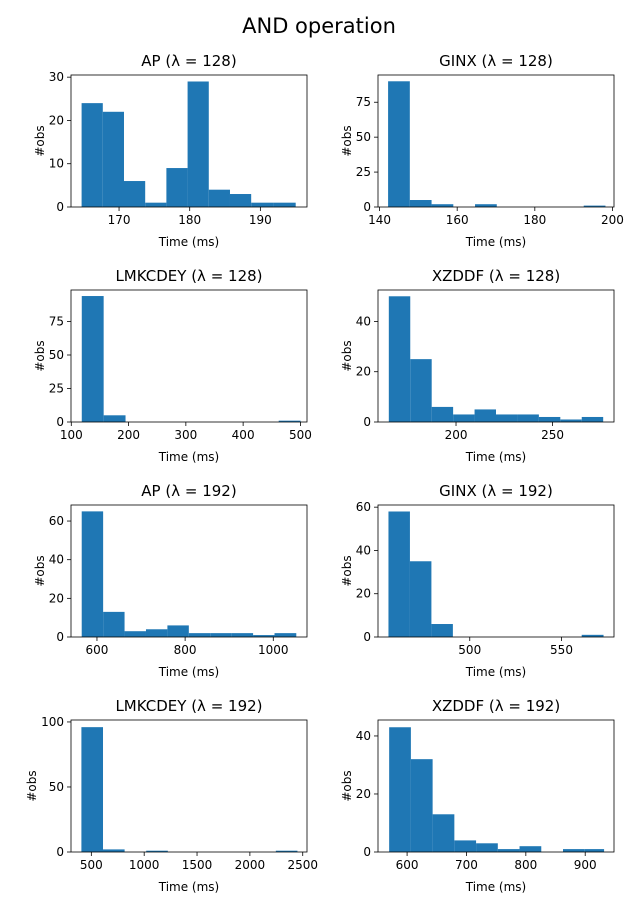 The width and height of the screenshot is (640, 911). What do you see at coordinates (188, 491) in the screenshot?
I see `subplot-title: AP (λ = 192)` at bounding box center [188, 491].